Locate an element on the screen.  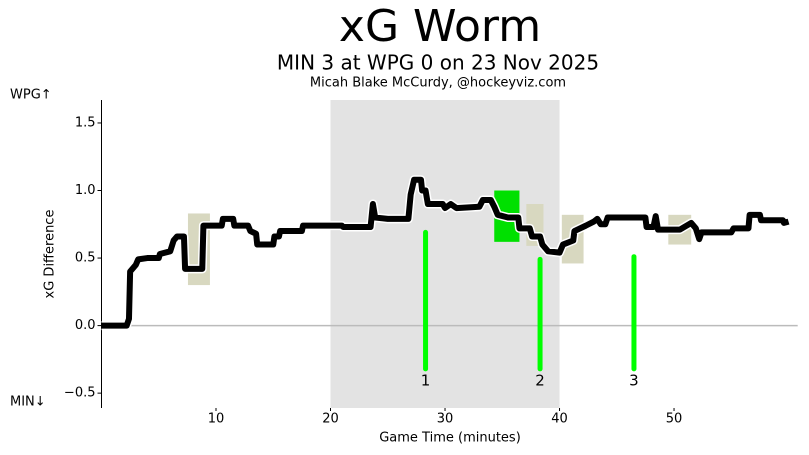
byline: Micah Blake McCurdy, @hockeyviz.com is located at coordinates (438, 83).